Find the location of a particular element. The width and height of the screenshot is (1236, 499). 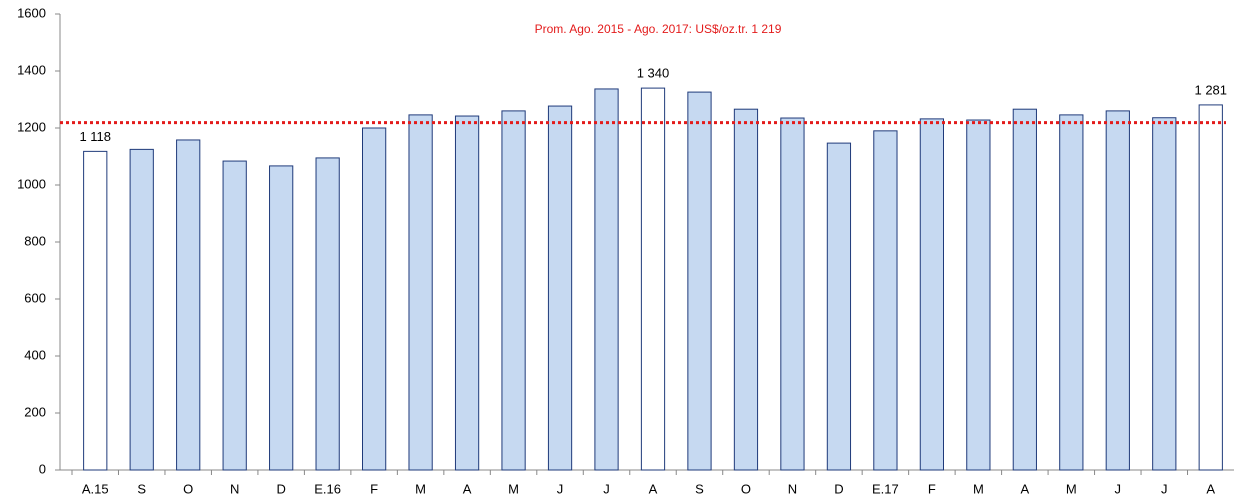

value-label: 1 118 is located at coordinates (95, 136).